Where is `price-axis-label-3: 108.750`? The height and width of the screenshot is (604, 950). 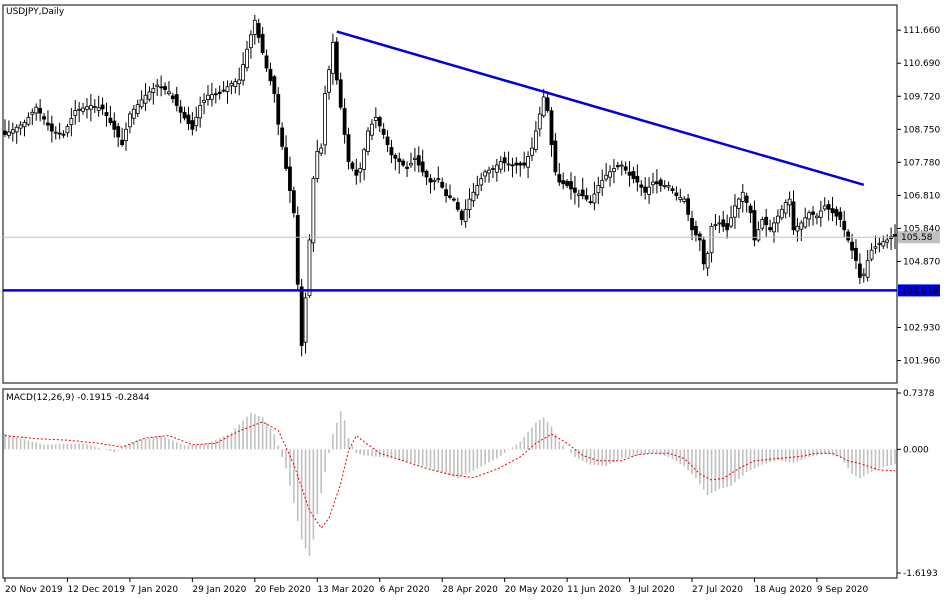
price-axis-label-3: 108.750 is located at coordinates (921, 130).